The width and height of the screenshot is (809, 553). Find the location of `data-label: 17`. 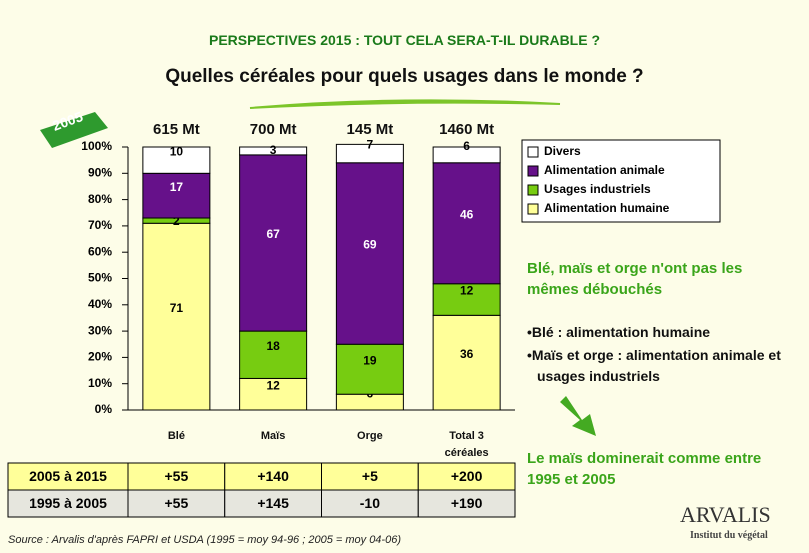

data-label: 17 is located at coordinates (177, 187).